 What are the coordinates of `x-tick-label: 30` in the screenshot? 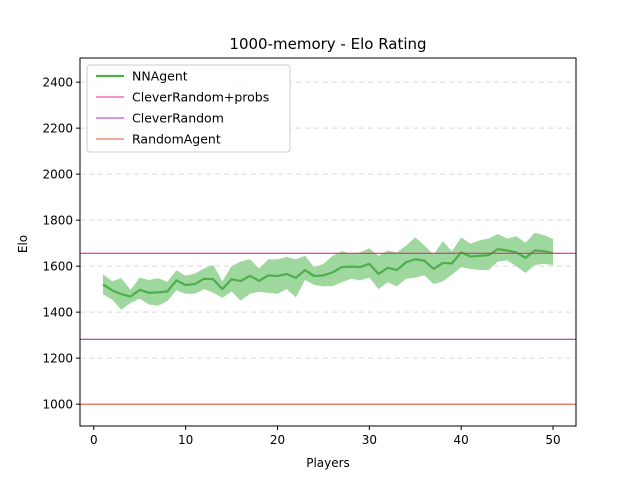 It's located at (369, 440).